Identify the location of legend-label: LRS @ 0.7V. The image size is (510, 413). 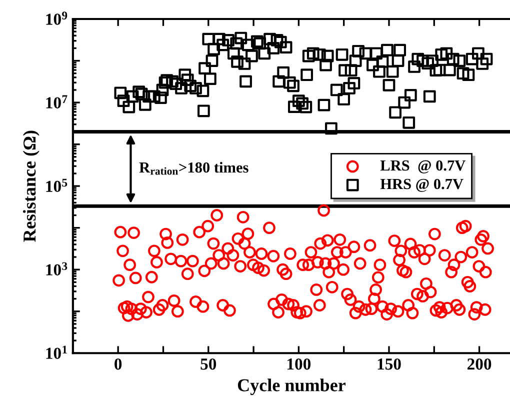
(423, 167).